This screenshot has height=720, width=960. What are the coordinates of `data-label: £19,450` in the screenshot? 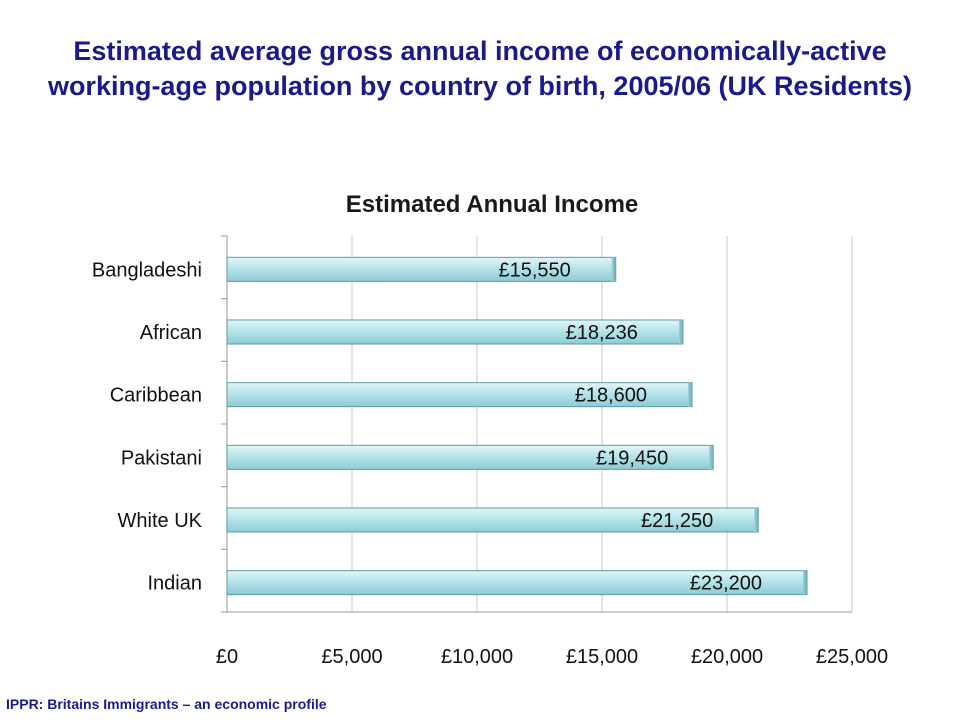 It's located at (632, 458).